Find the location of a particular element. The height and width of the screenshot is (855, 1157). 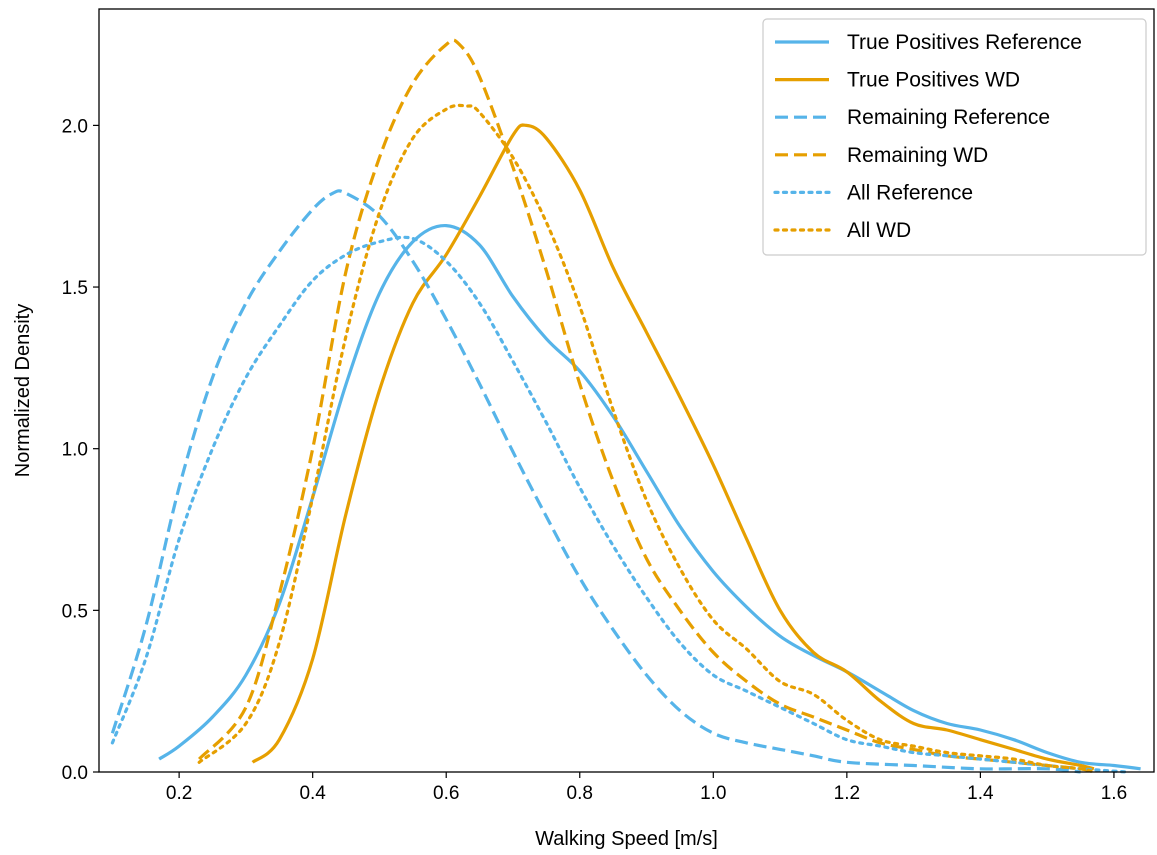

legend-entry: True Positives WD is located at coordinates (933, 80).